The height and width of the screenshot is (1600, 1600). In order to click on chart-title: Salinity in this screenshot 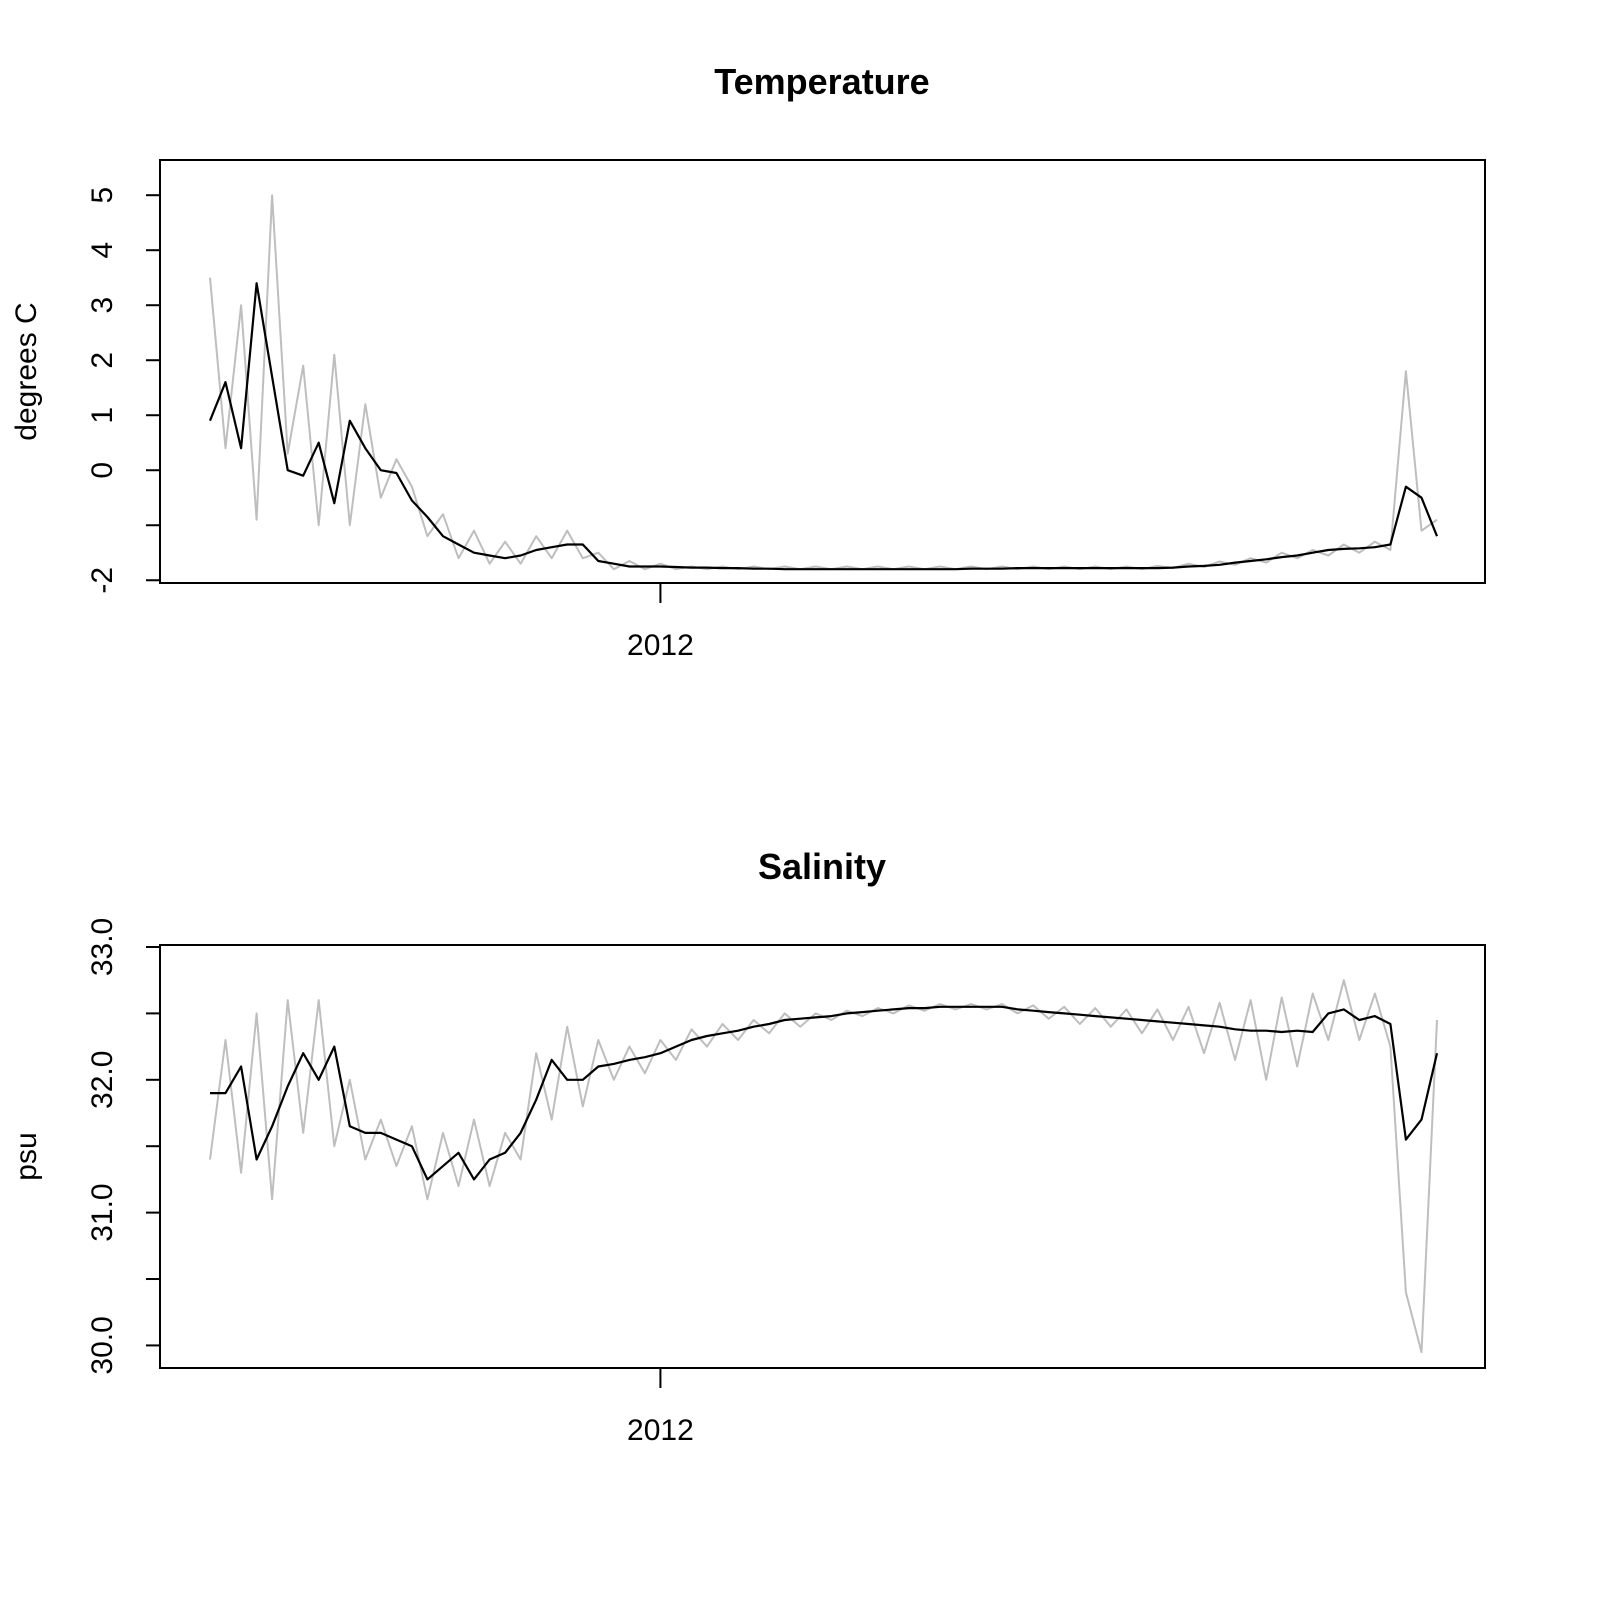, I will do `click(822, 866)`.